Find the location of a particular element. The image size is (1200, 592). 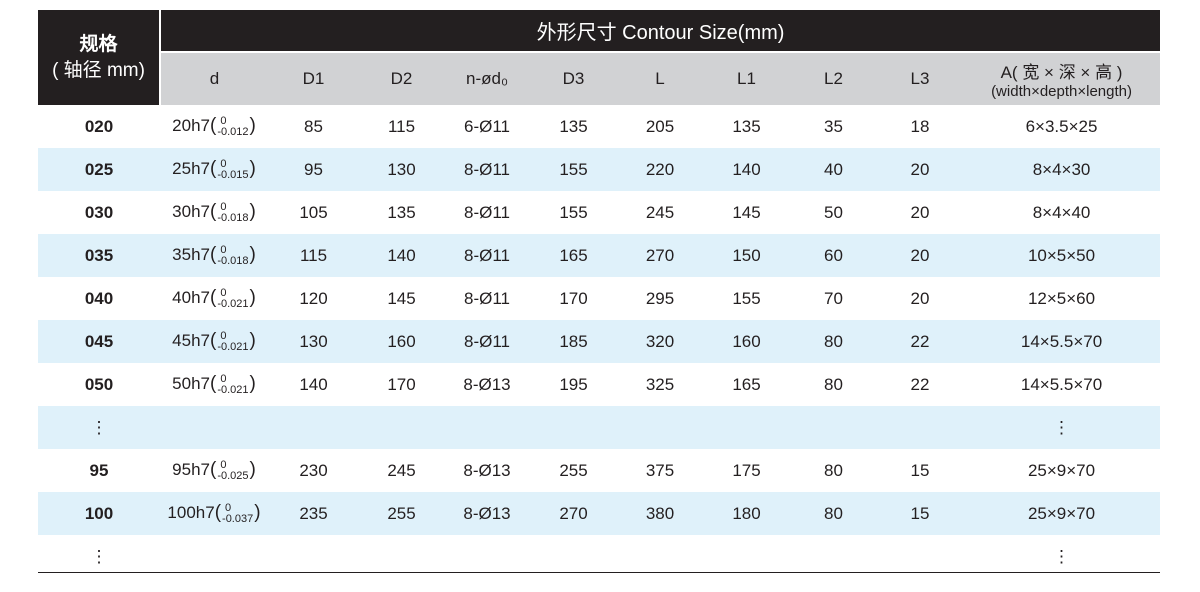

l1-cell: 165 is located at coordinates (746, 384).